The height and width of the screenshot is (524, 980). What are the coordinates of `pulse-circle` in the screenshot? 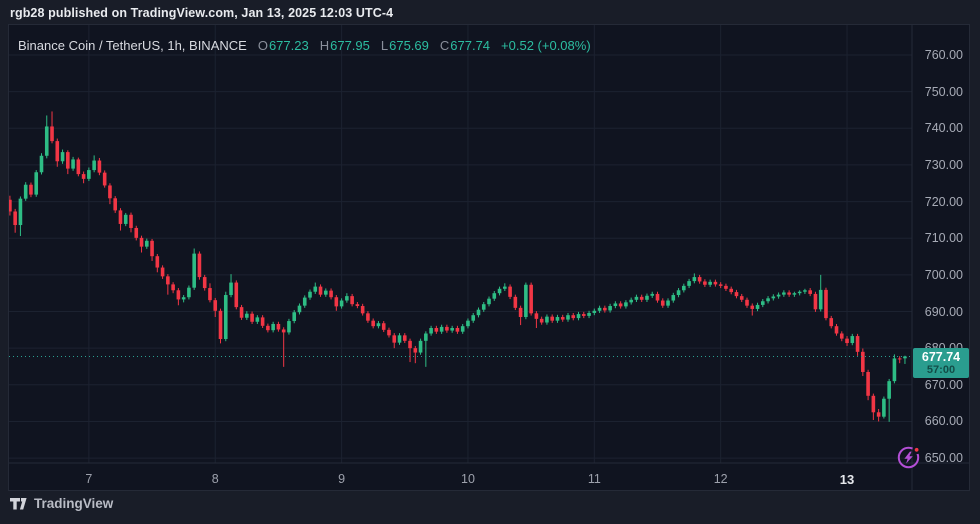 It's located at (908, 457).